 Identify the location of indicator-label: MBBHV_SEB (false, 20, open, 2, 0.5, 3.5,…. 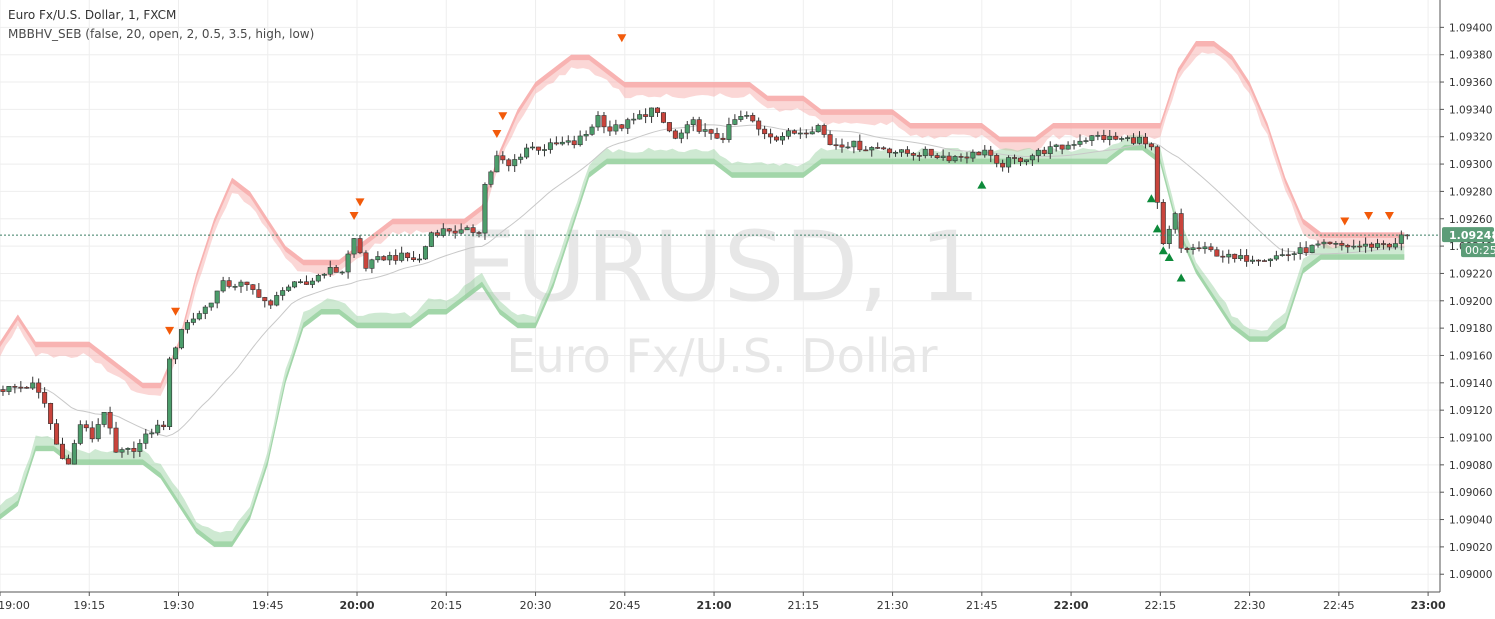
(161, 34).